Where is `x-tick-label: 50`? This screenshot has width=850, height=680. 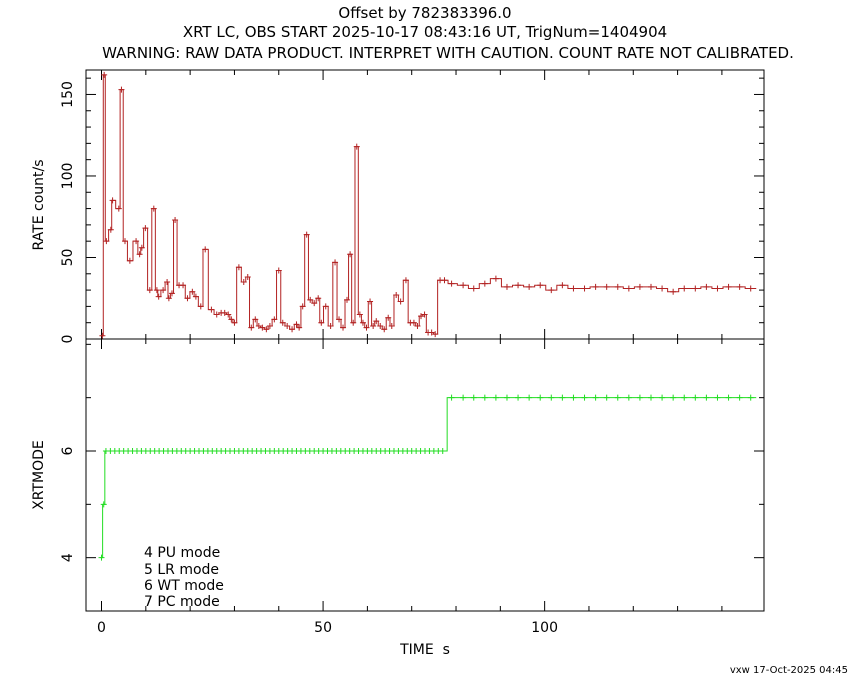 x-tick-label: 50 is located at coordinates (323, 628).